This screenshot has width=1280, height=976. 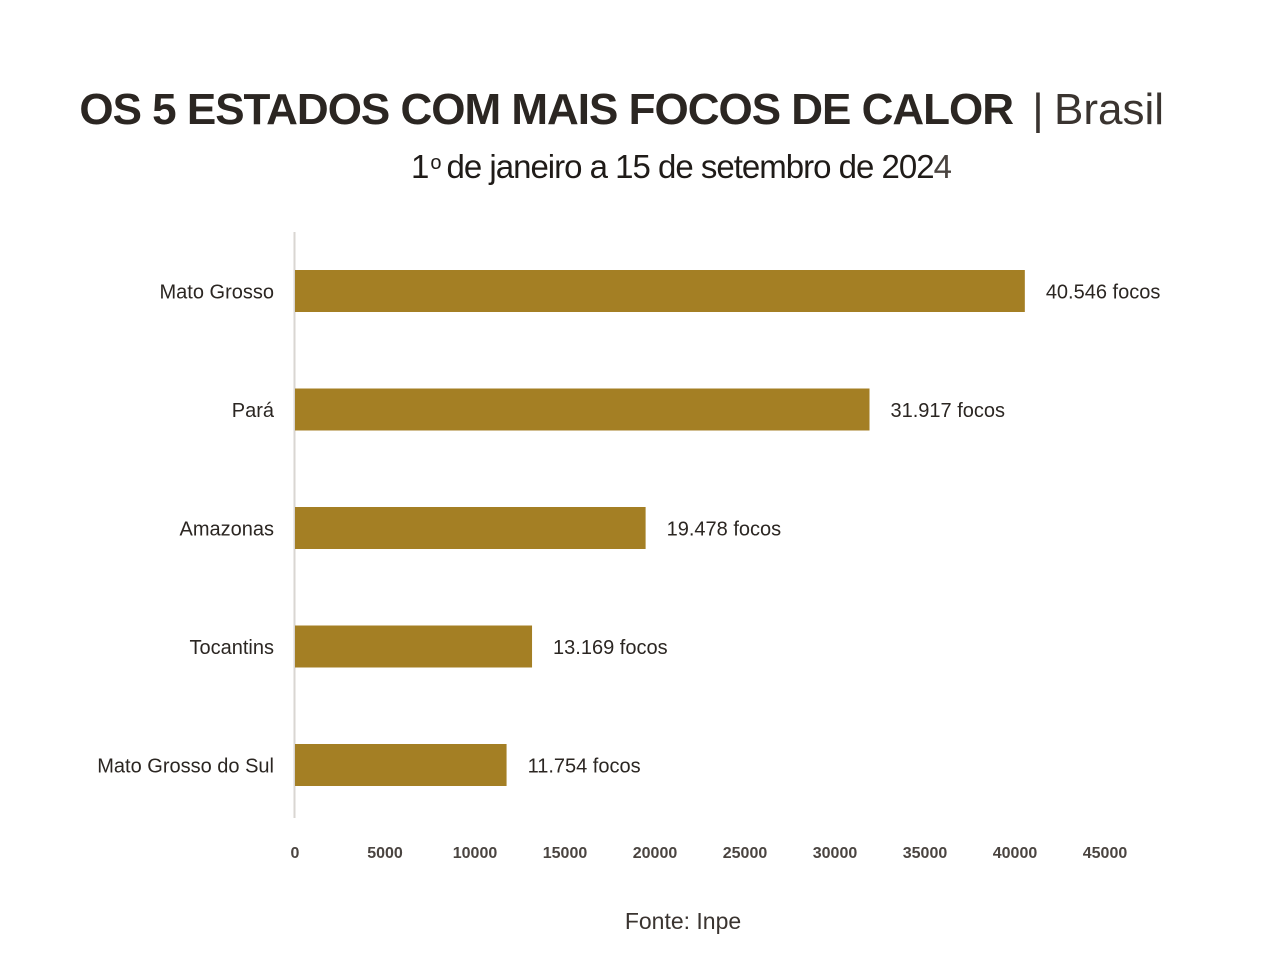 What do you see at coordinates (1103, 292) in the screenshot?
I see `data-label: 40.546 focos` at bounding box center [1103, 292].